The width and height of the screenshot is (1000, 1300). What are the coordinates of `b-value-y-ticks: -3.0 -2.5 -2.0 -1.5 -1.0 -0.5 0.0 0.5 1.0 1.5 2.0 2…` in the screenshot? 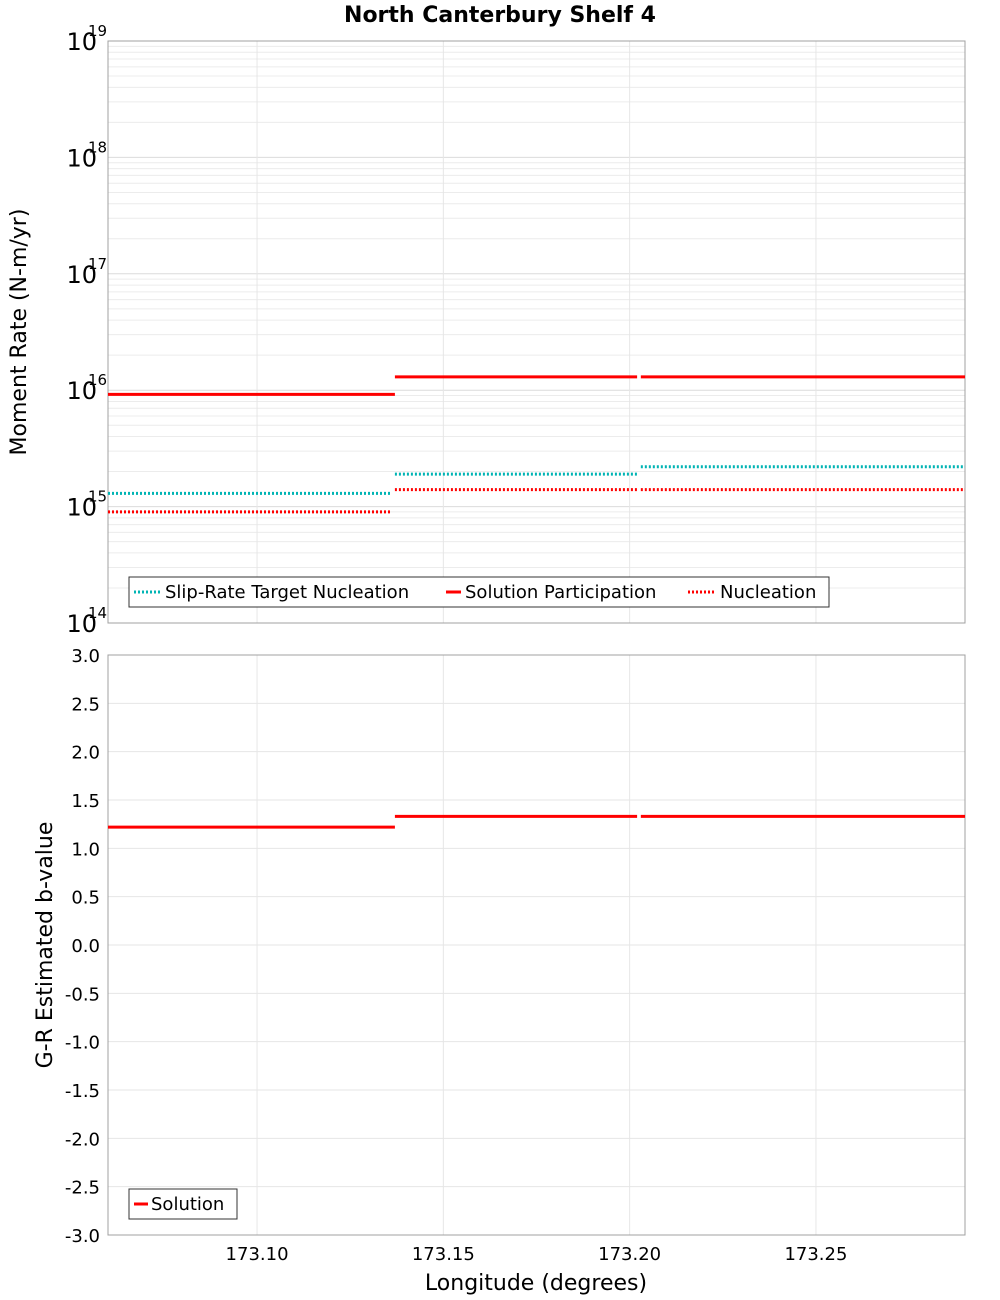 It's located at (82, 946).